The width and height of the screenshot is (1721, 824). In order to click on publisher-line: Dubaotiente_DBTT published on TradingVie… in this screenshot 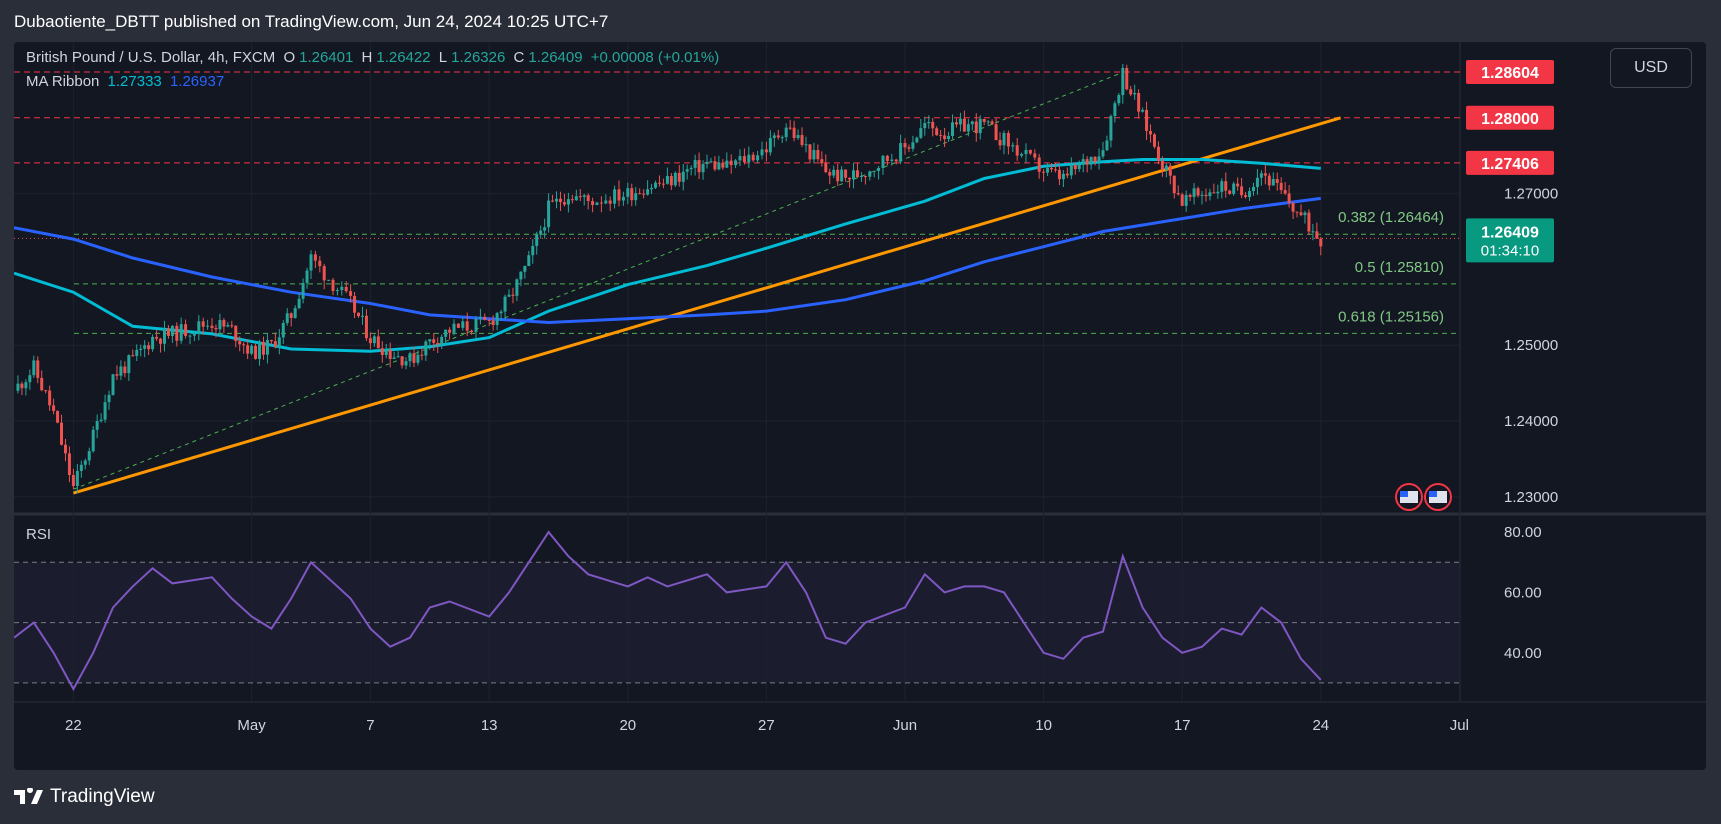, I will do `click(311, 21)`.